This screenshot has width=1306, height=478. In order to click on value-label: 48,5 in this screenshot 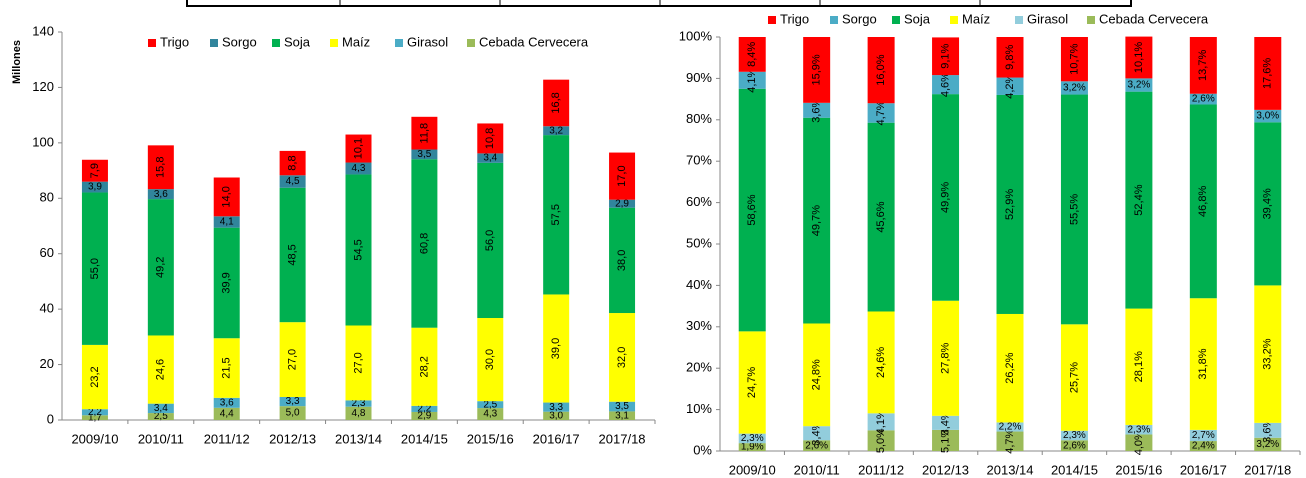, I will do `click(293, 254)`.